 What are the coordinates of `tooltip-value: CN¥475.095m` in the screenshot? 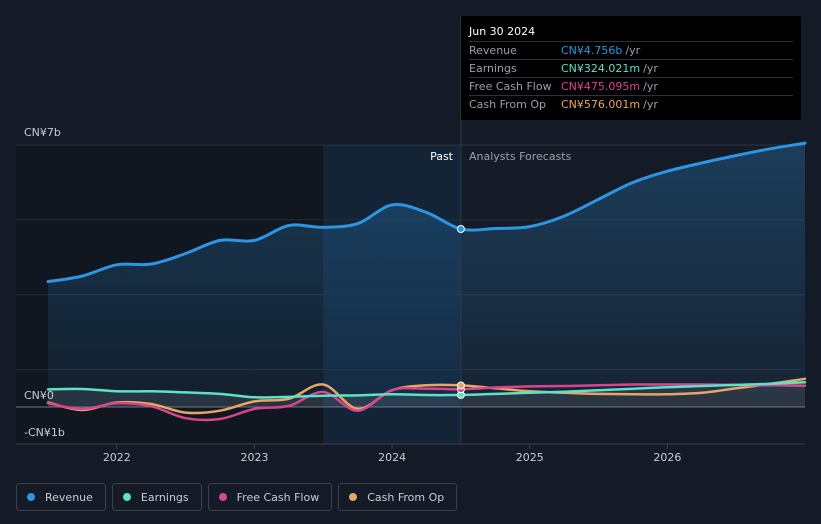 It's located at (601, 86).